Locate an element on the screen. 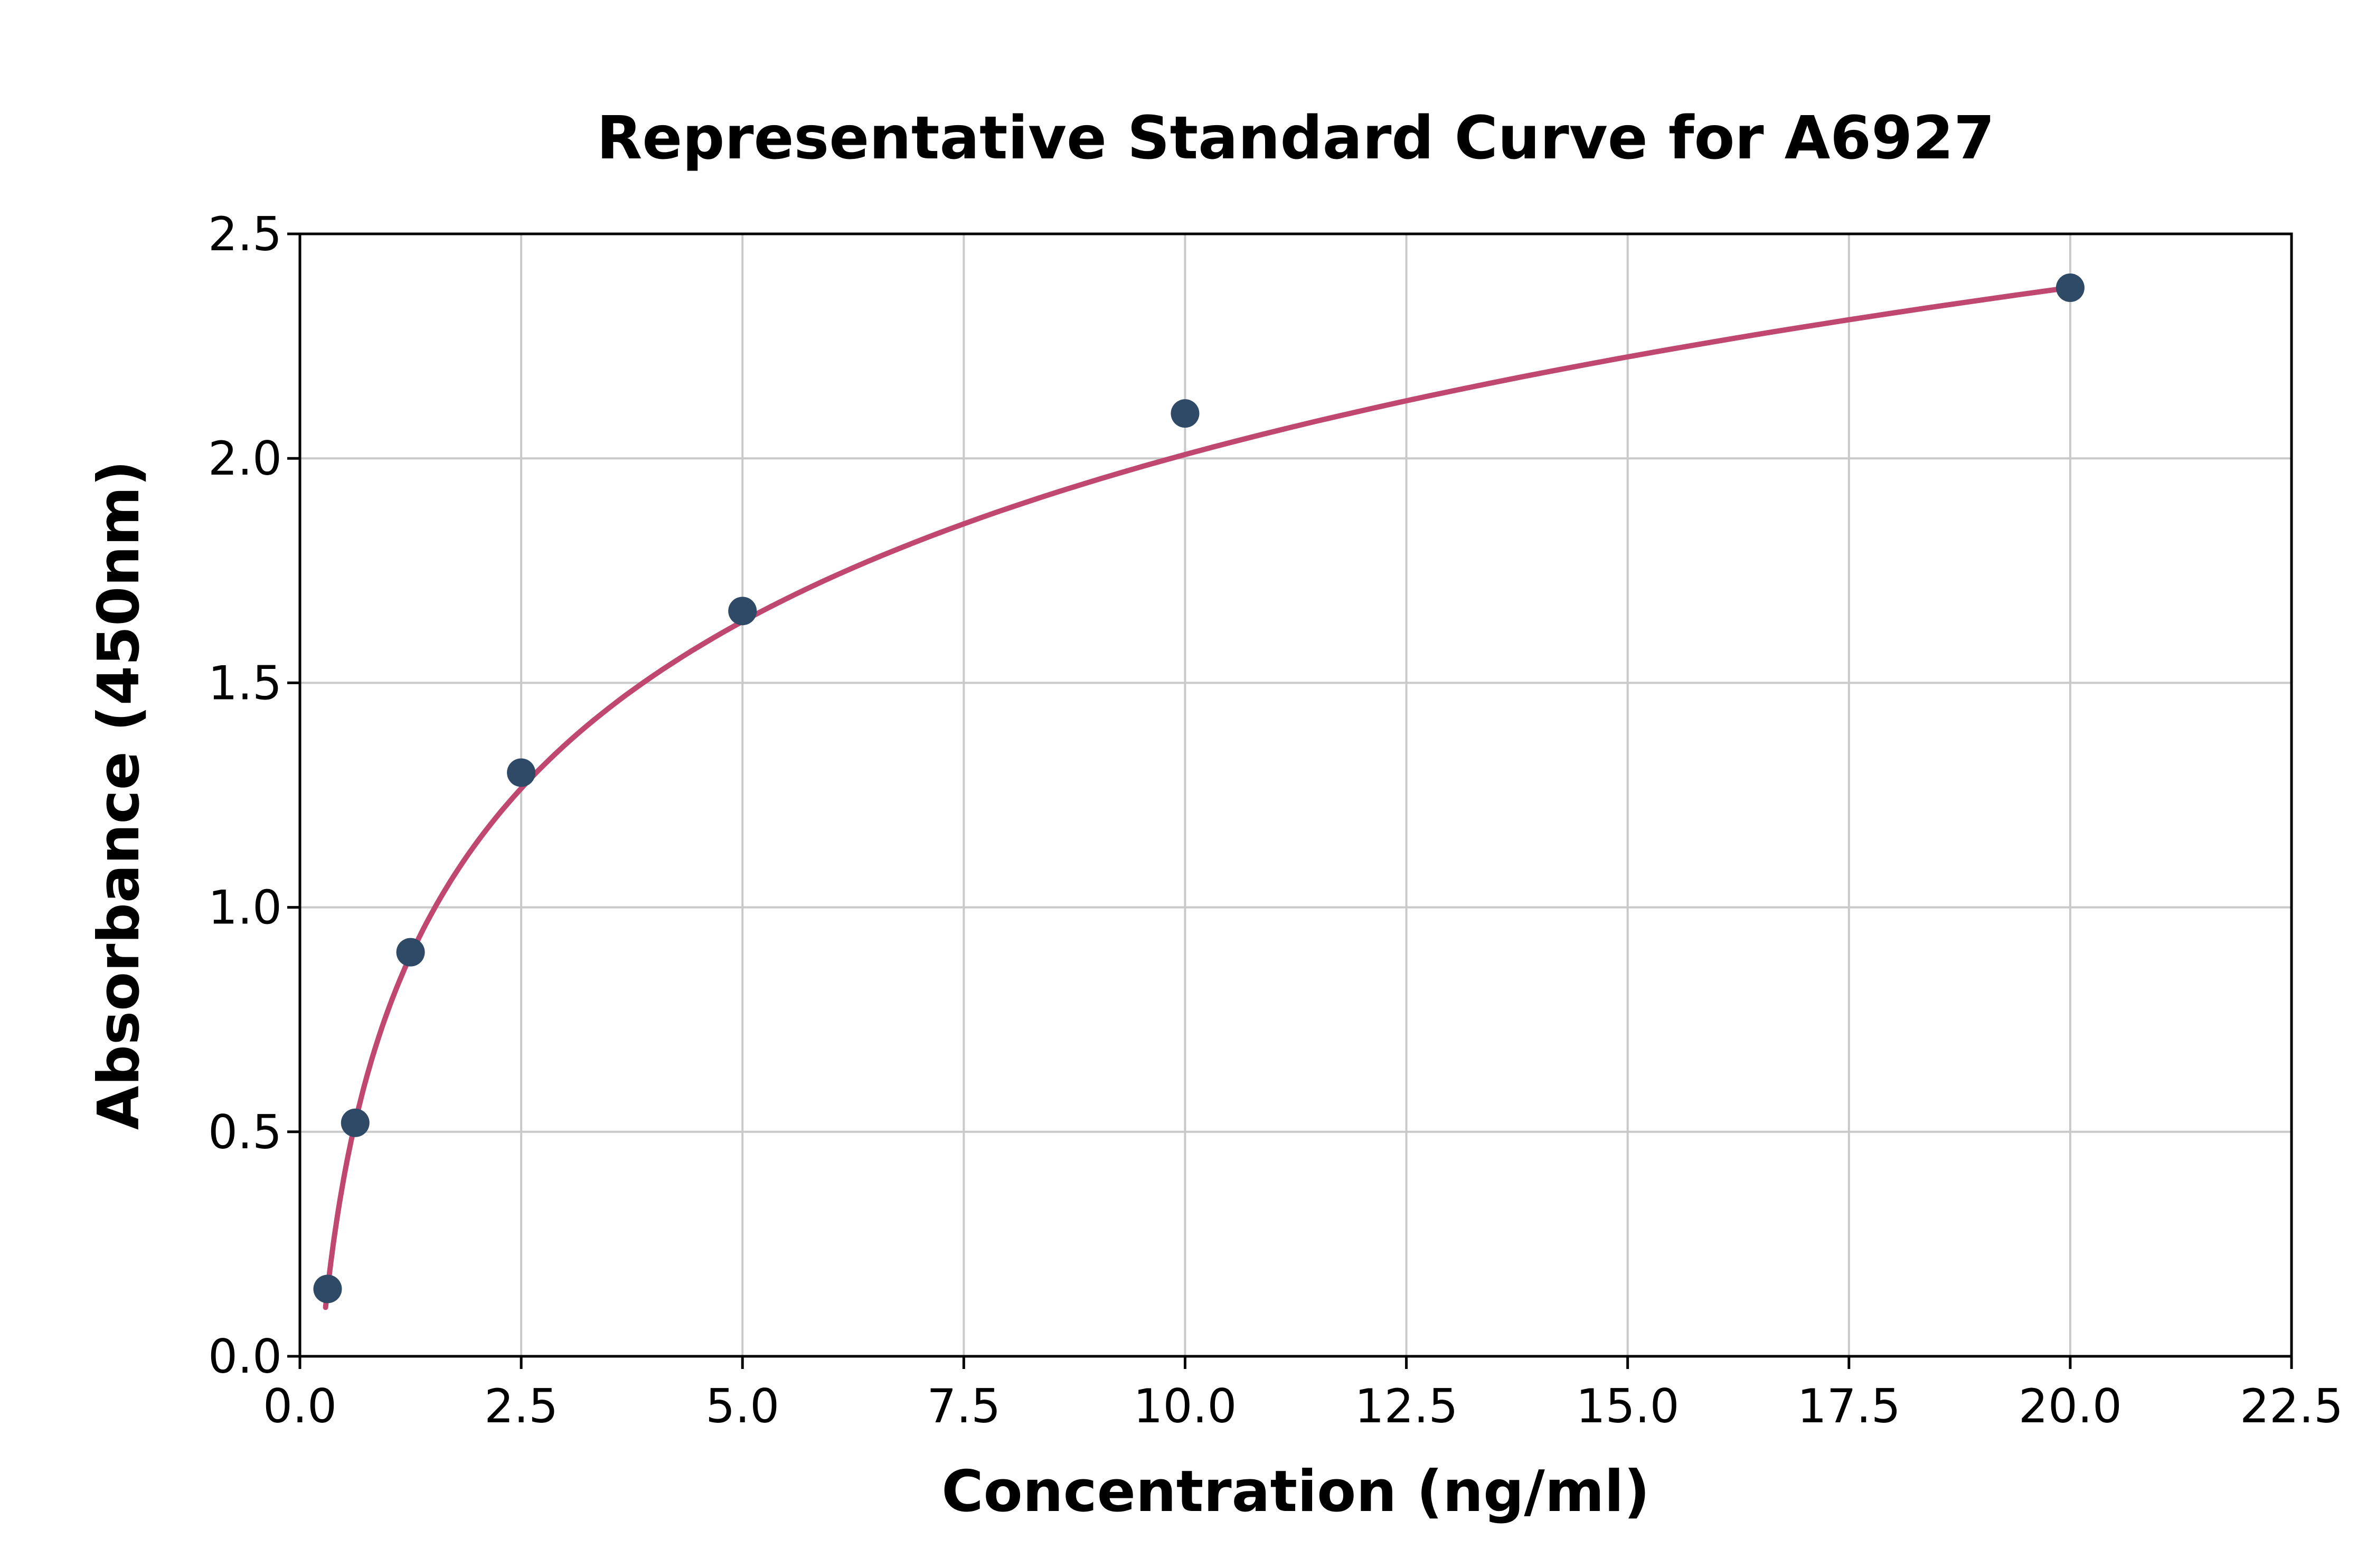 Image resolution: width=2376 pixels, height=1568 pixels. x-tick-label: 0.0 is located at coordinates (300, 1406).